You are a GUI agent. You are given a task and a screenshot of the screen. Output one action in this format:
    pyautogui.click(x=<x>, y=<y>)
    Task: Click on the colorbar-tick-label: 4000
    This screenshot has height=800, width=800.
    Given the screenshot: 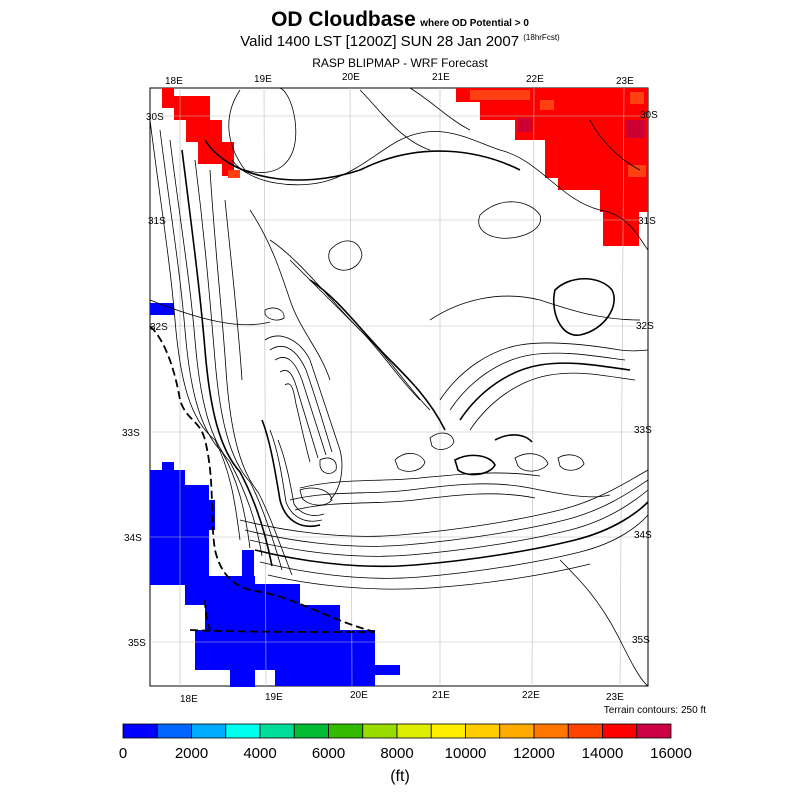 What is the action you would take?
    pyautogui.click(x=259, y=753)
    